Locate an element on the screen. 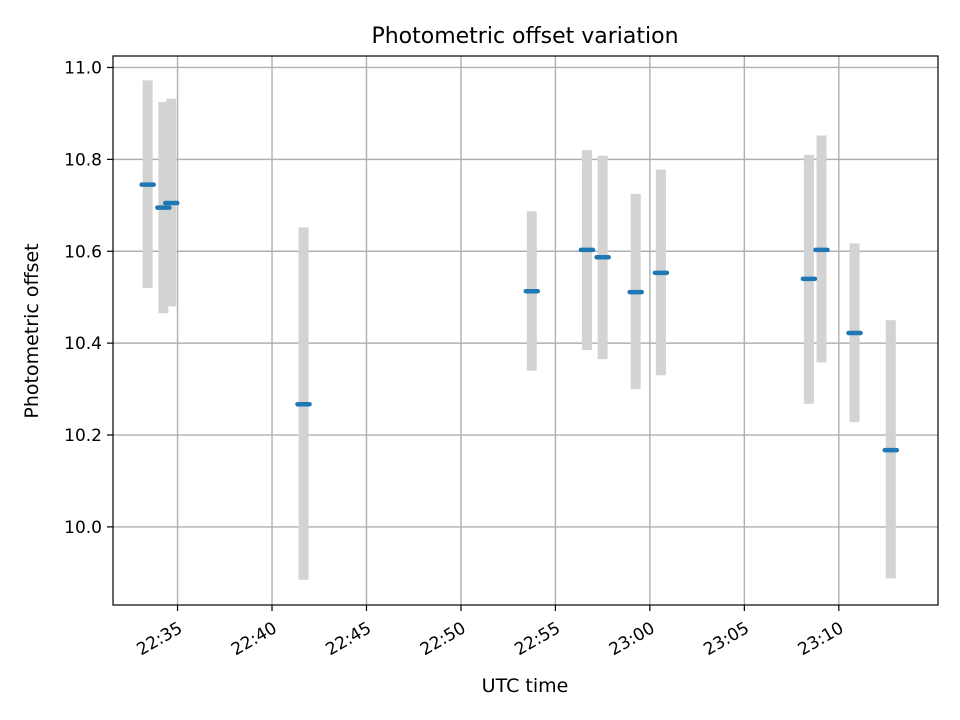 The image size is (960, 720). y-tick-label: 11.0 is located at coordinates (83, 68).